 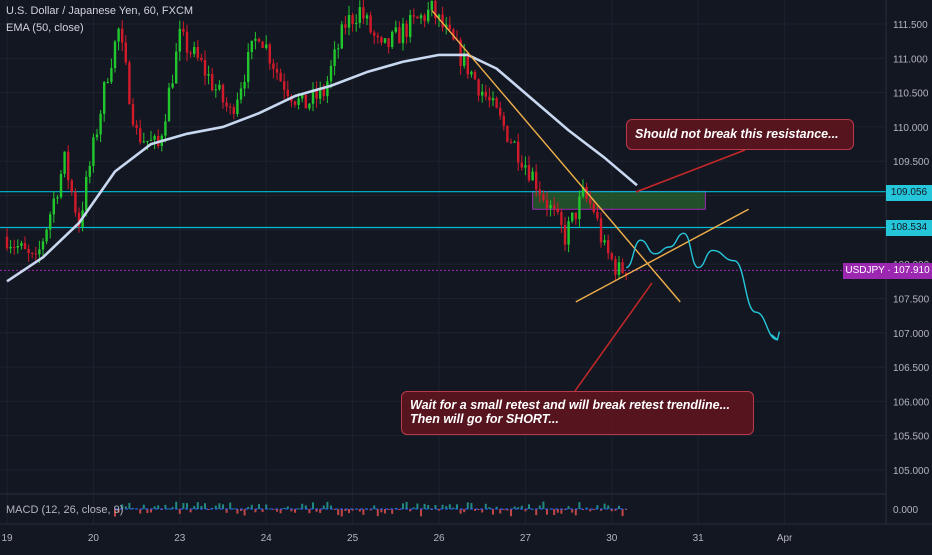 What do you see at coordinates (699, 538) in the screenshot?
I see `x-tick-label-8: 31` at bounding box center [699, 538].